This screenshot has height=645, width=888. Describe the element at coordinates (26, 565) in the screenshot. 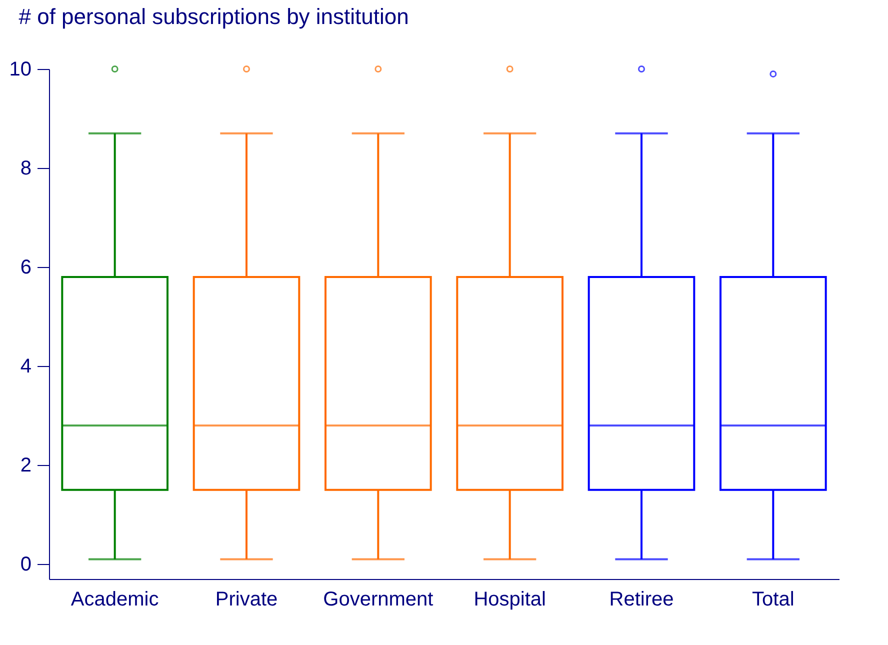

I see `y-tick-label: 0` at that location.